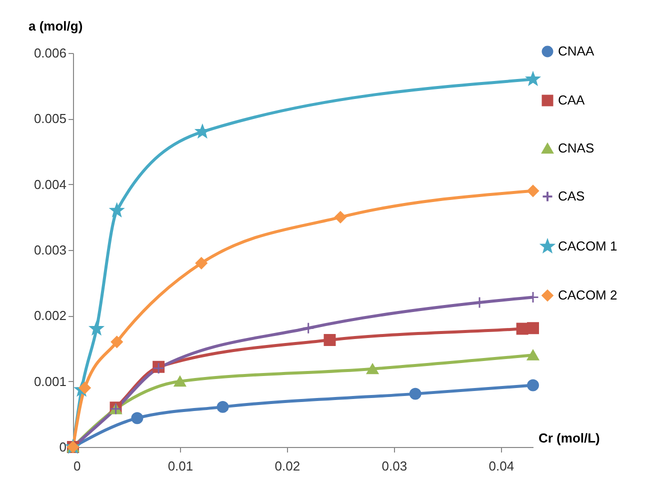 The width and height of the screenshot is (670, 500). Describe the element at coordinates (77, 466) in the screenshot. I see `x-tick-label: 0` at that location.